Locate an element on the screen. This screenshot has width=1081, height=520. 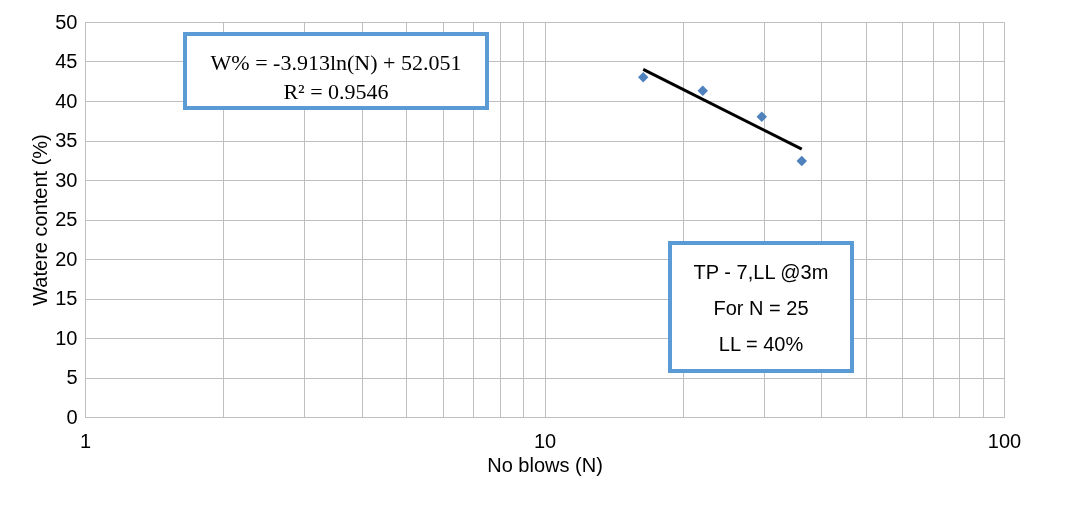
annotation: R² = 0.9546 is located at coordinates (336, 91).